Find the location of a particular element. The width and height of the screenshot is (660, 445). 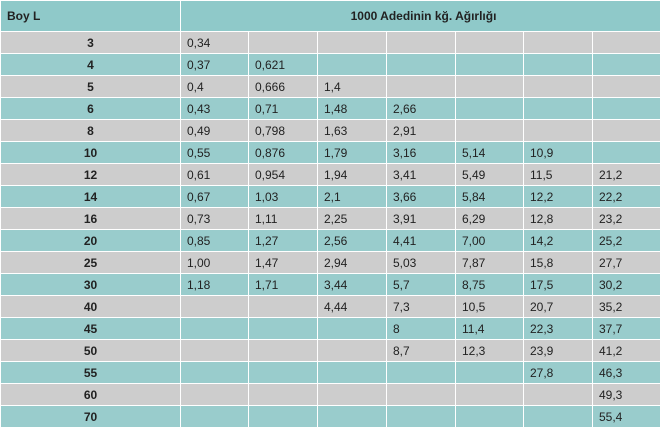

weight-cell: 0,71 is located at coordinates (283, 108).